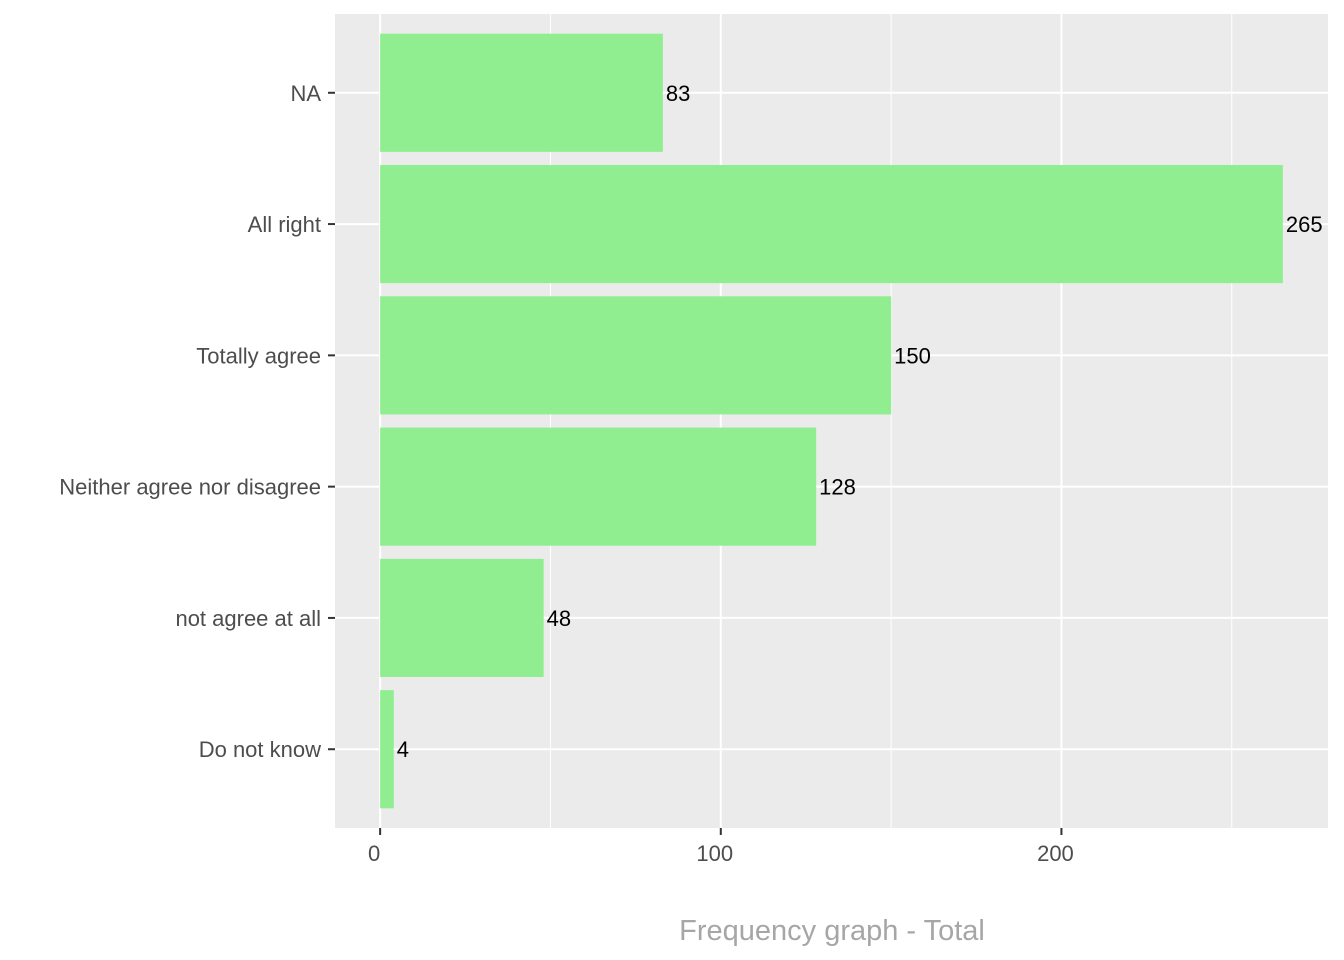 The image size is (1344, 960). Describe the element at coordinates (374, 853) in the screenshot. I see `x-tick-label: 0` at that location.